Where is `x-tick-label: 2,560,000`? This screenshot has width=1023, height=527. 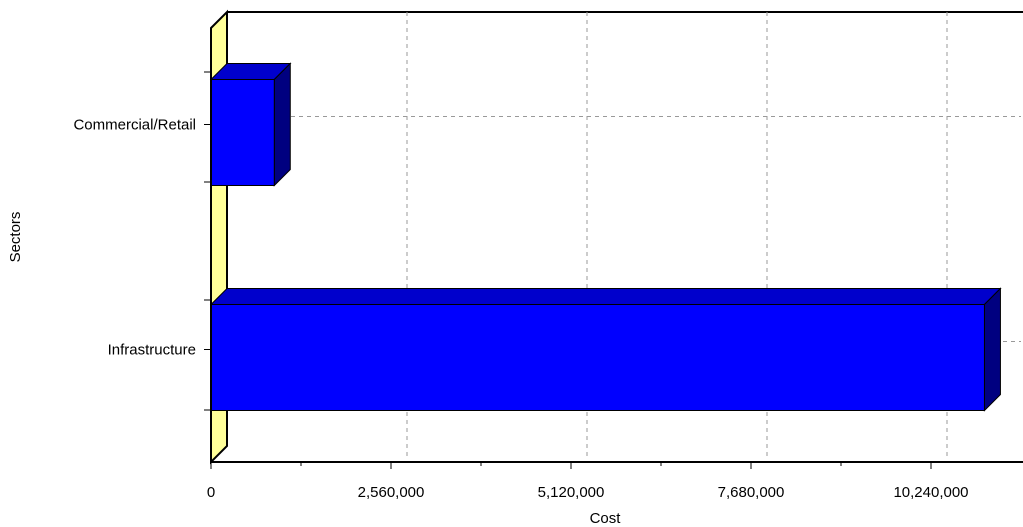
x-tick-label: 2,560,000 is located at coordinates (391, 492).